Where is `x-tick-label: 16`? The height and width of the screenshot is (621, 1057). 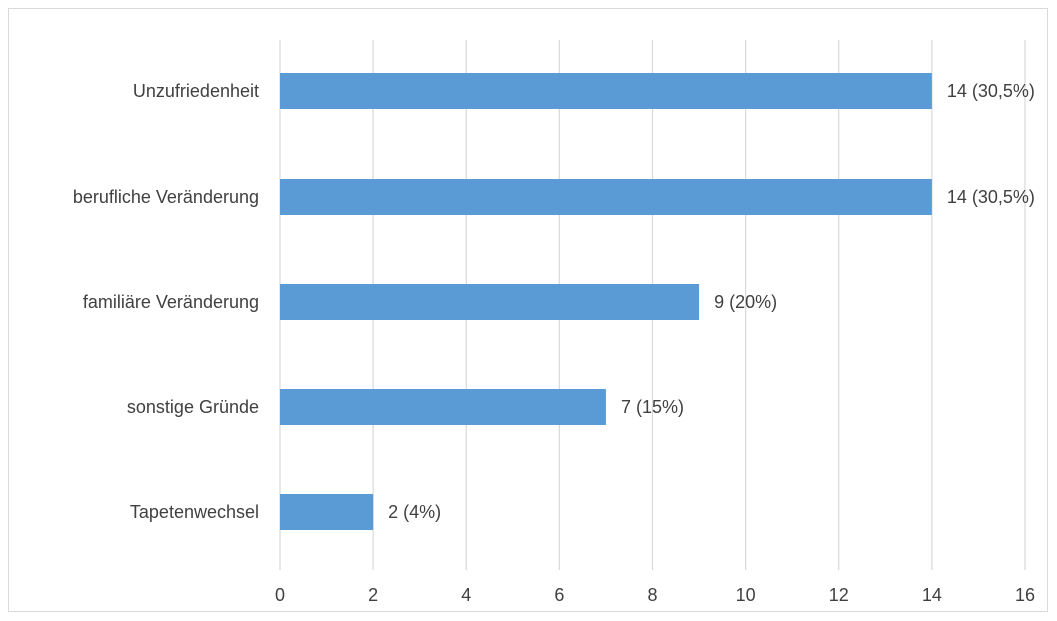 x-tick-label: 16 is located at coordinates (1025, 595).